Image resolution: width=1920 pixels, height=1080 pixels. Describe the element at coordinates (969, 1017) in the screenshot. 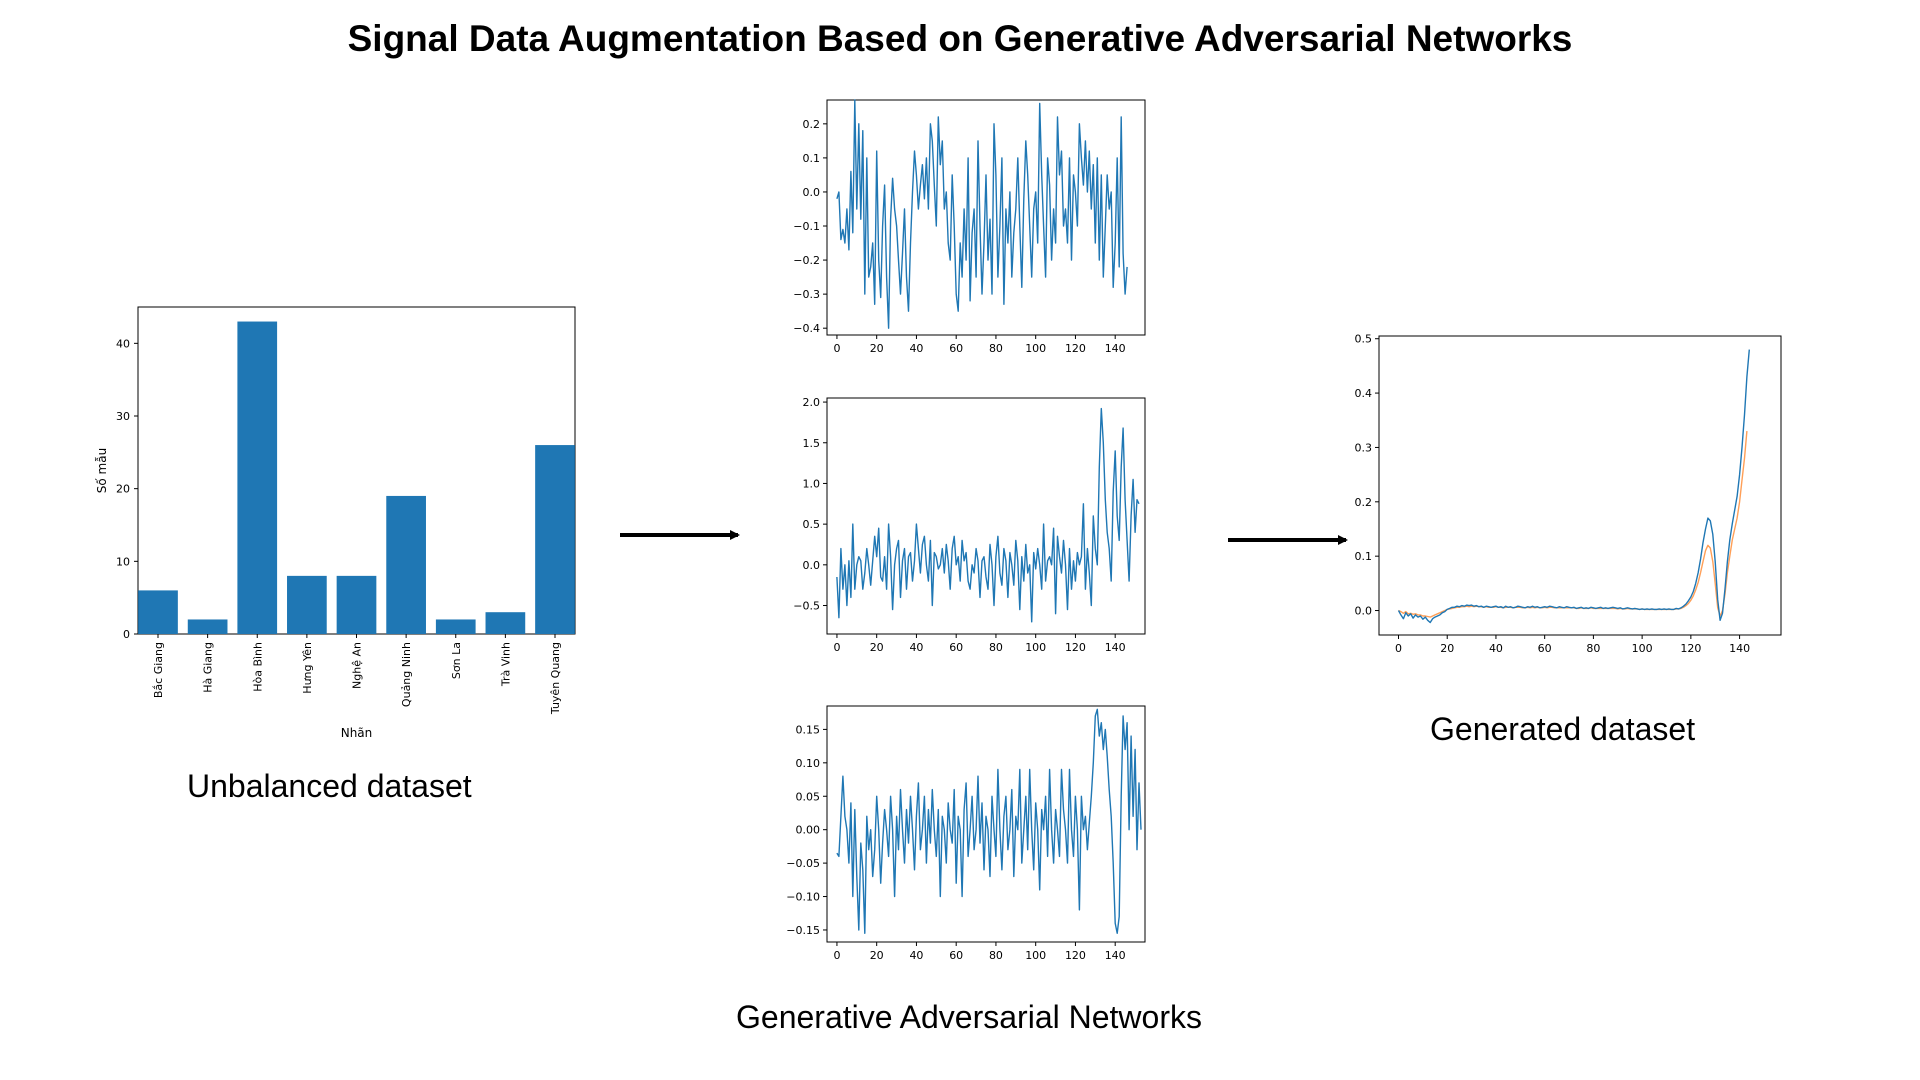

I see `caption-gan: Generative Adversarial Networks` at that location.